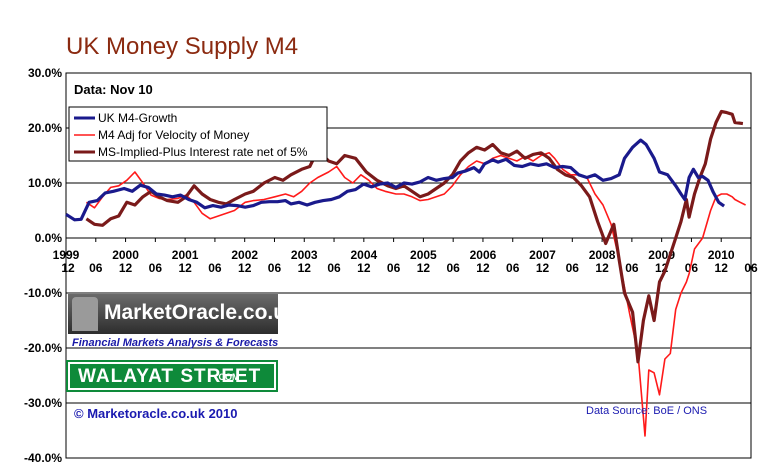 This screenshot has width=768, height=474. Describe the element at coordinates (49, 238) in the screenshot. I see `y-tick-label: 0.0%` at that location.